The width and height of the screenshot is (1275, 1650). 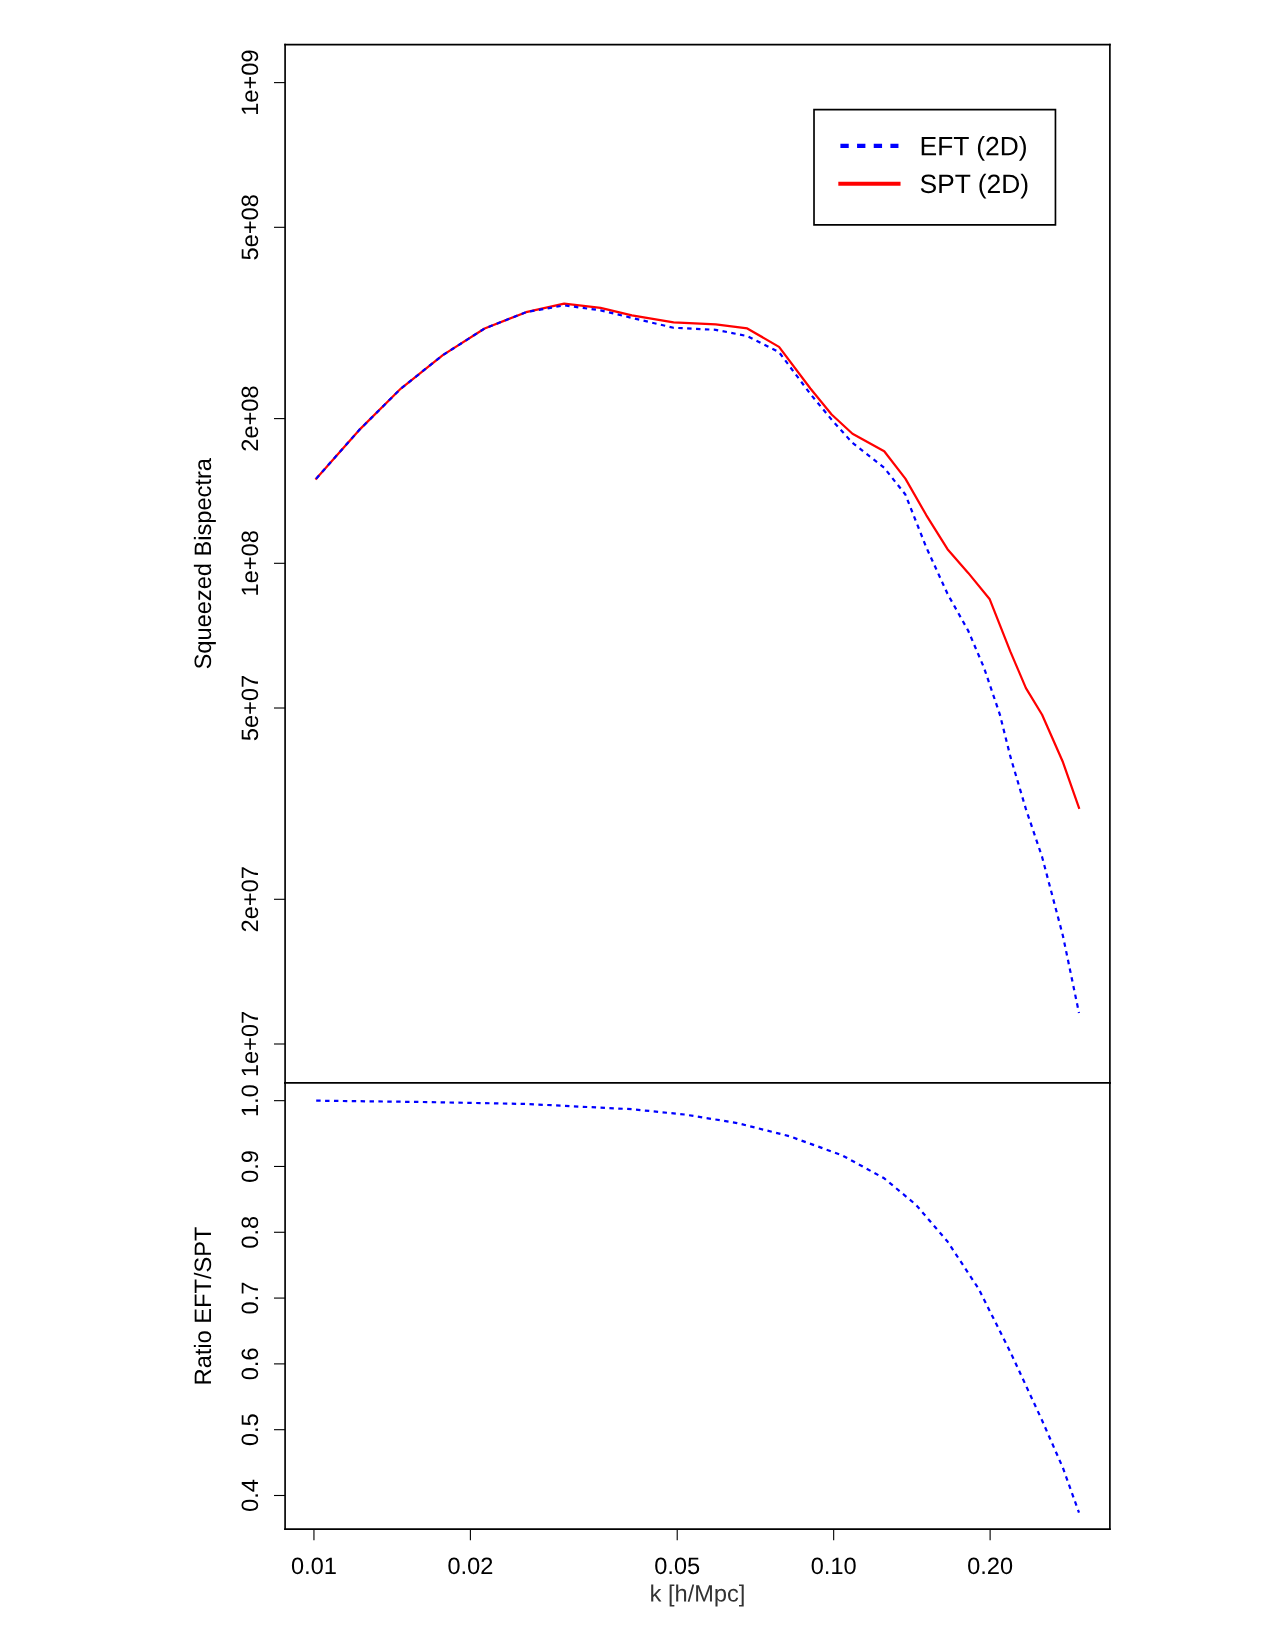 What do you see at coordinates (250, 708) in the screenshot?
I see `y-tick-label: 5e+07` at bounding box center [250, 708].